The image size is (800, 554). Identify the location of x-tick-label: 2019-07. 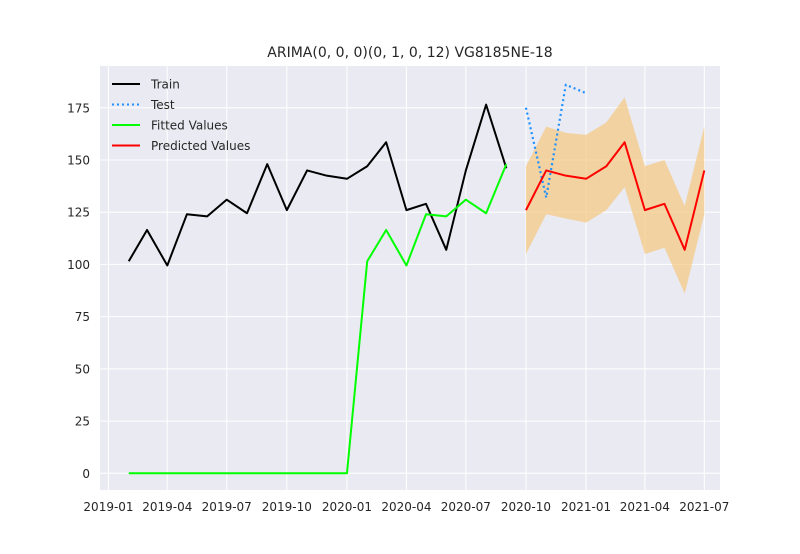
(227, 507).